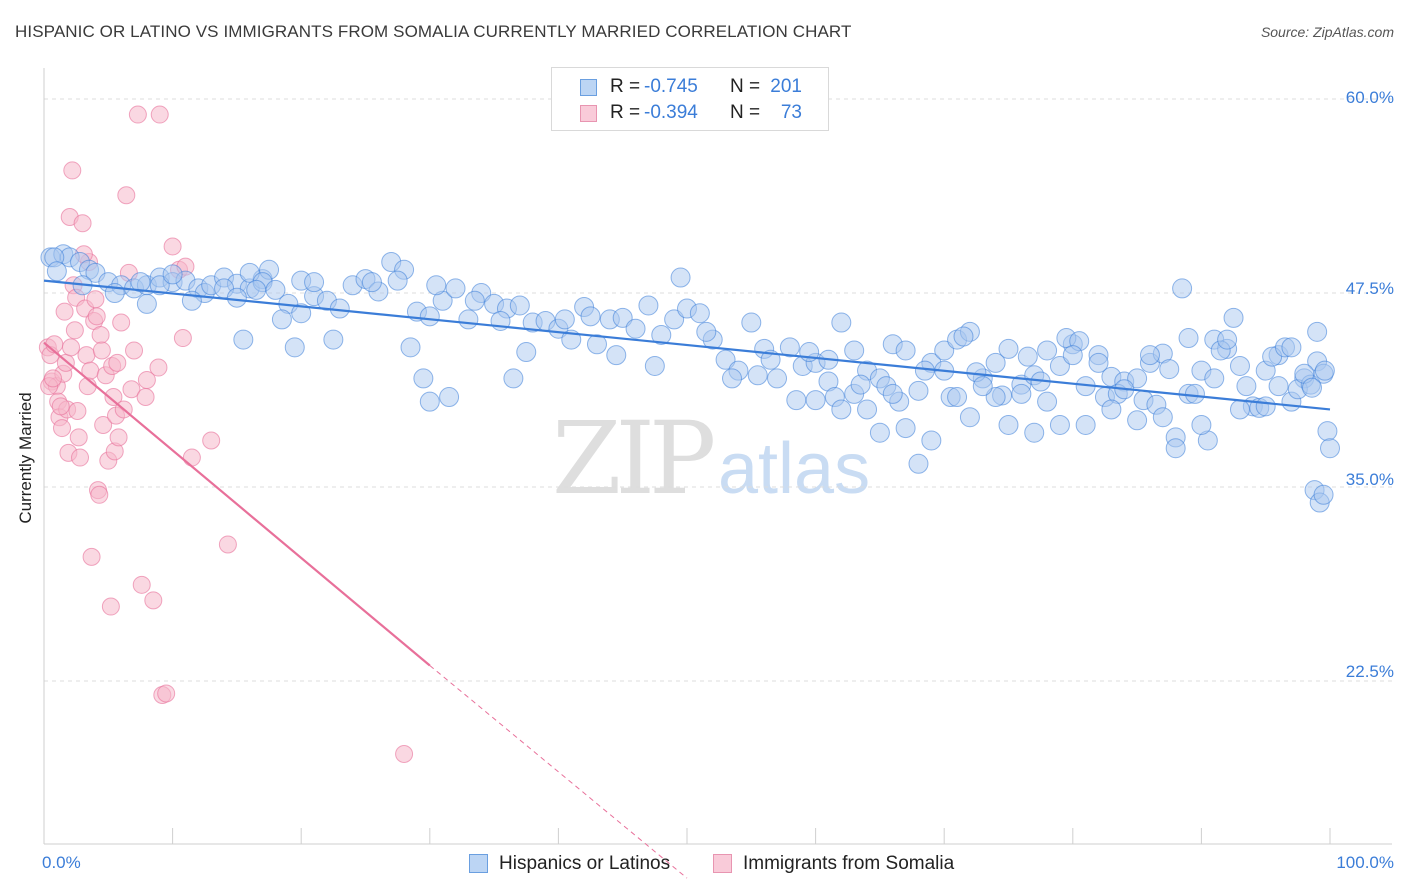 The width and height of the screenshot is (1406, 892). What do you see at coordinates (61, 862) in the screenshot?
I see `x-tick-label: 0.0%` at bounding box center [61, 862].